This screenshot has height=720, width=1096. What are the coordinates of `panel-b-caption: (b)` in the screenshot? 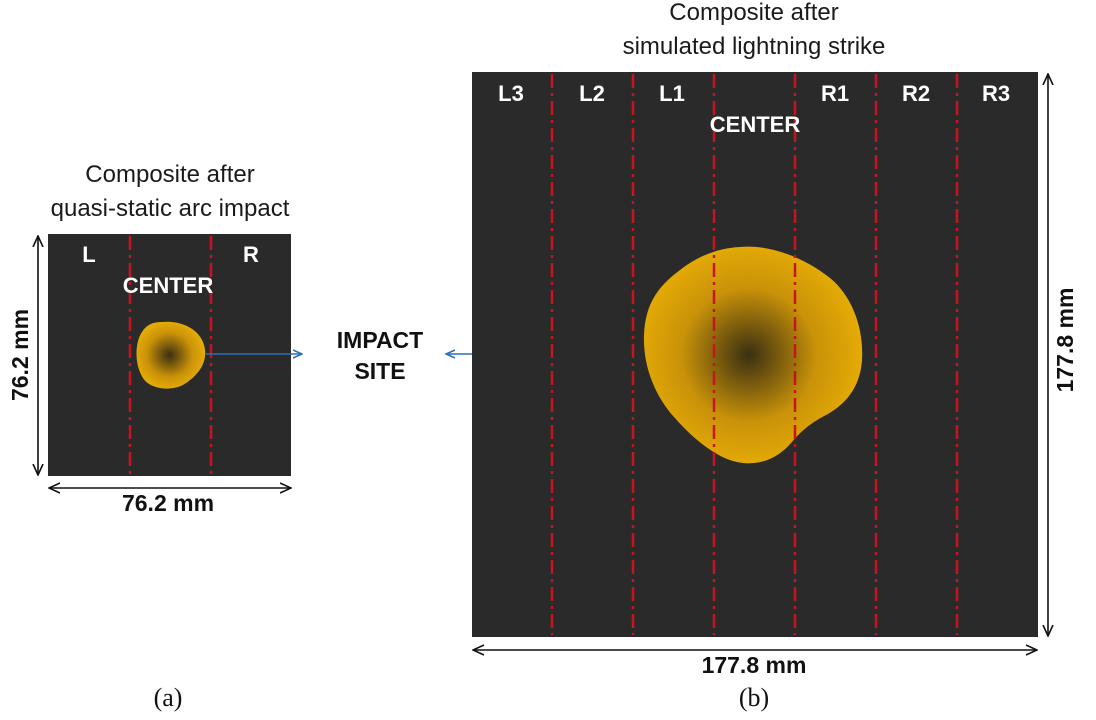 It's located at (754, 697).